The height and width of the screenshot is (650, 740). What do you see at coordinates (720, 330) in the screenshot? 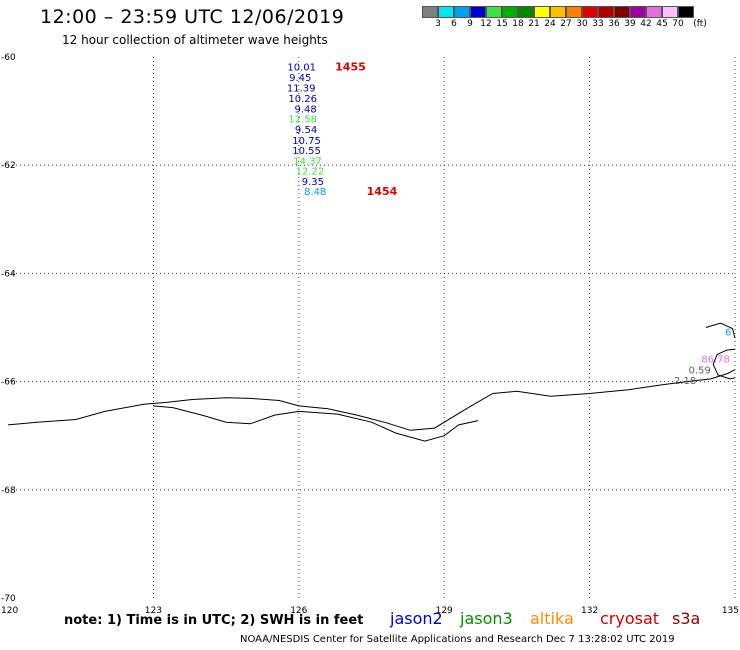
I see `coast-outline-upper` at bounding box center [720, 330].